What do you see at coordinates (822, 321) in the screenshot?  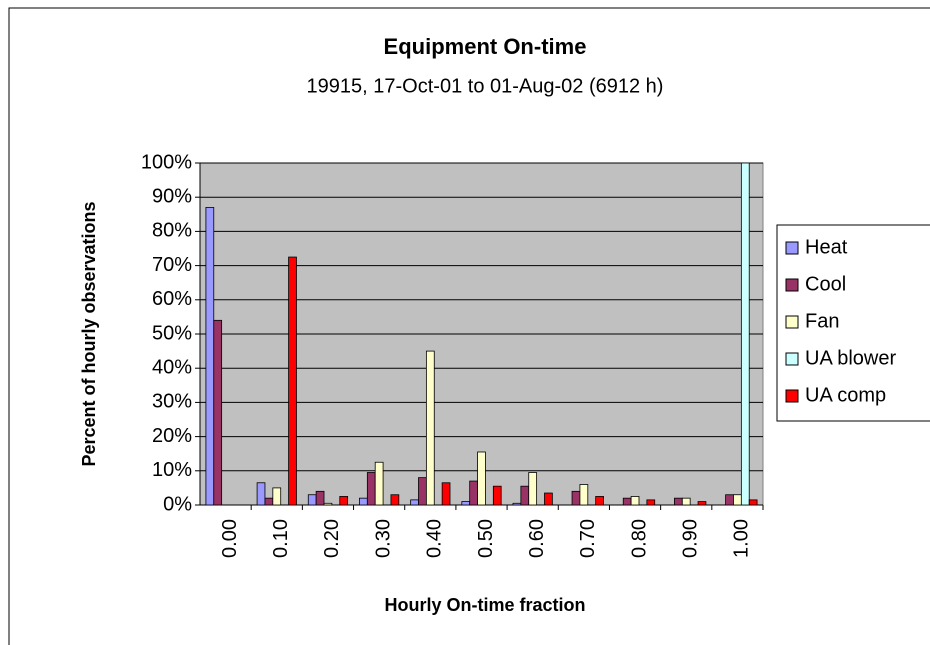 I see `legend-label: Fan` at bounding box center [822, 321].